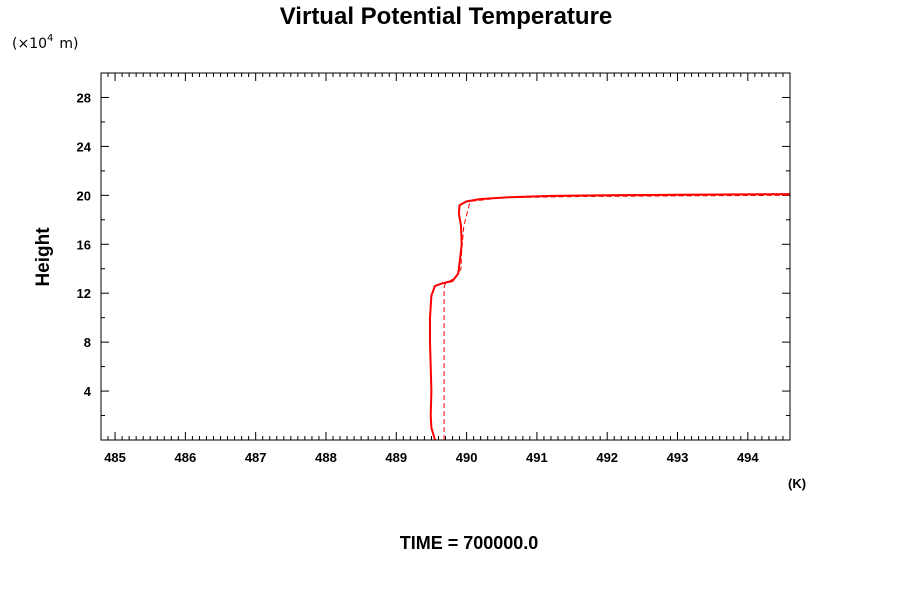 This screenshot has height=600, width=900. What do you see at coordinates (88, 391) in the screenshot?
I see `y-tick-label: 4` at bounding box center [88, 391].